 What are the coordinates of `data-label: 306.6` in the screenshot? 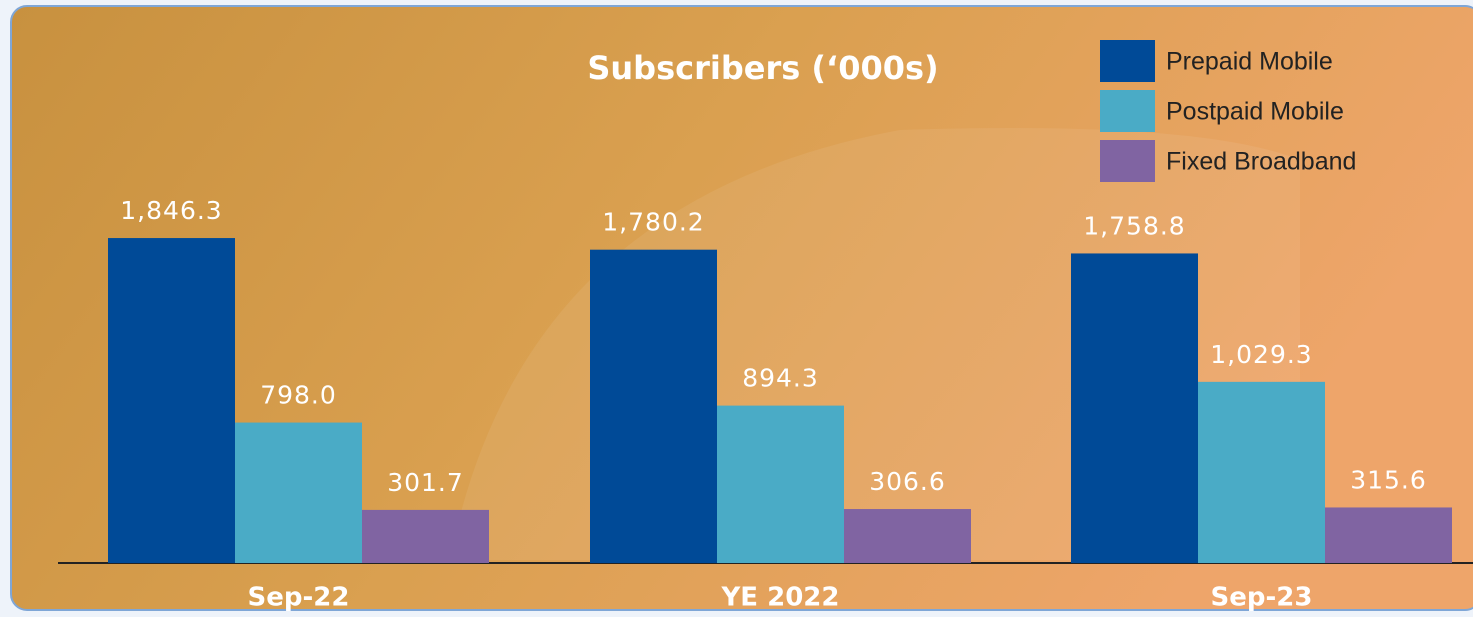 It's located at (907, 481).